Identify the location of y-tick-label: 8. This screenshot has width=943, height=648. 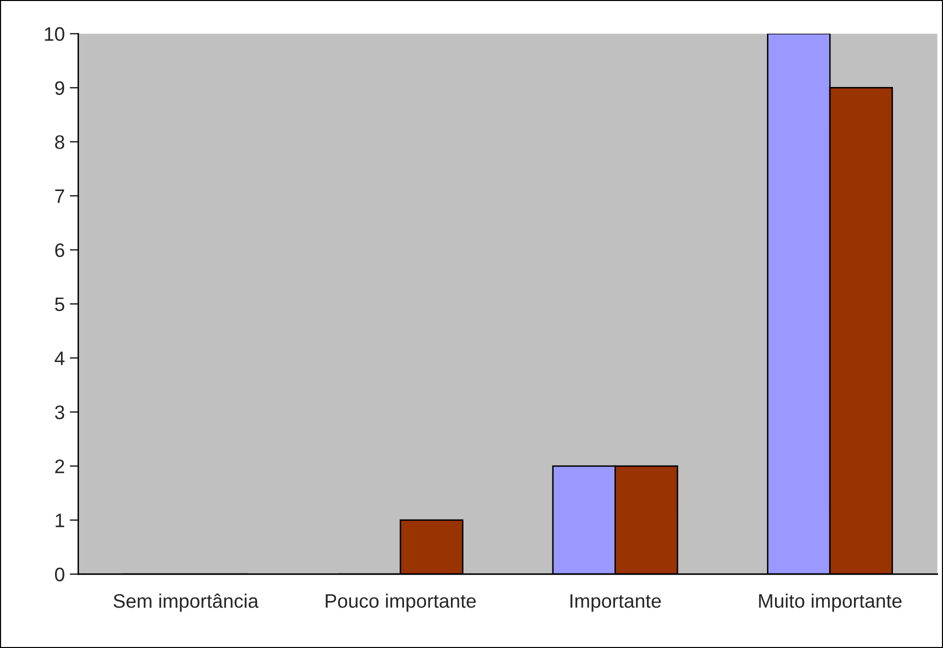
(59, 142).